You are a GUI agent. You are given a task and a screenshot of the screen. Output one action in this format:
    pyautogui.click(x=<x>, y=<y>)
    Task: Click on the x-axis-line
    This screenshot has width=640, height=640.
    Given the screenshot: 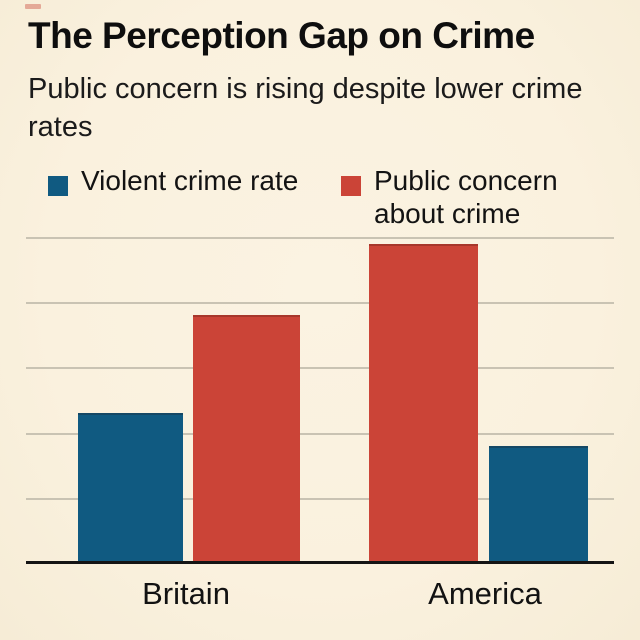 What is the action you would take?
    pyautogui.click(x=320, y=562)
    